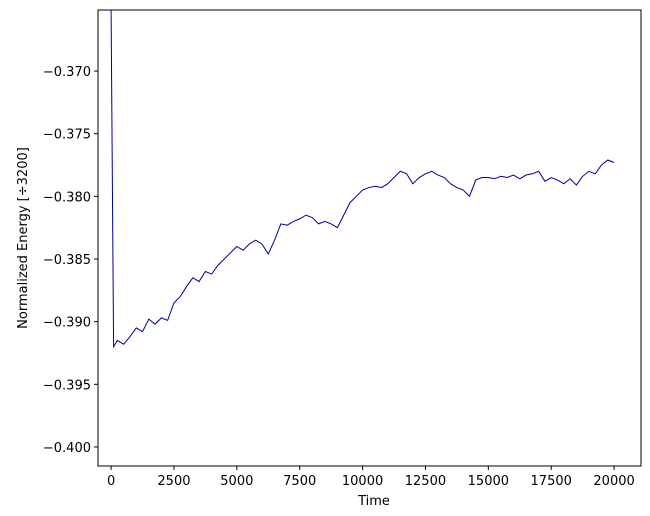  I want to click on y-tick-label: −0.380, so click(67, 197).